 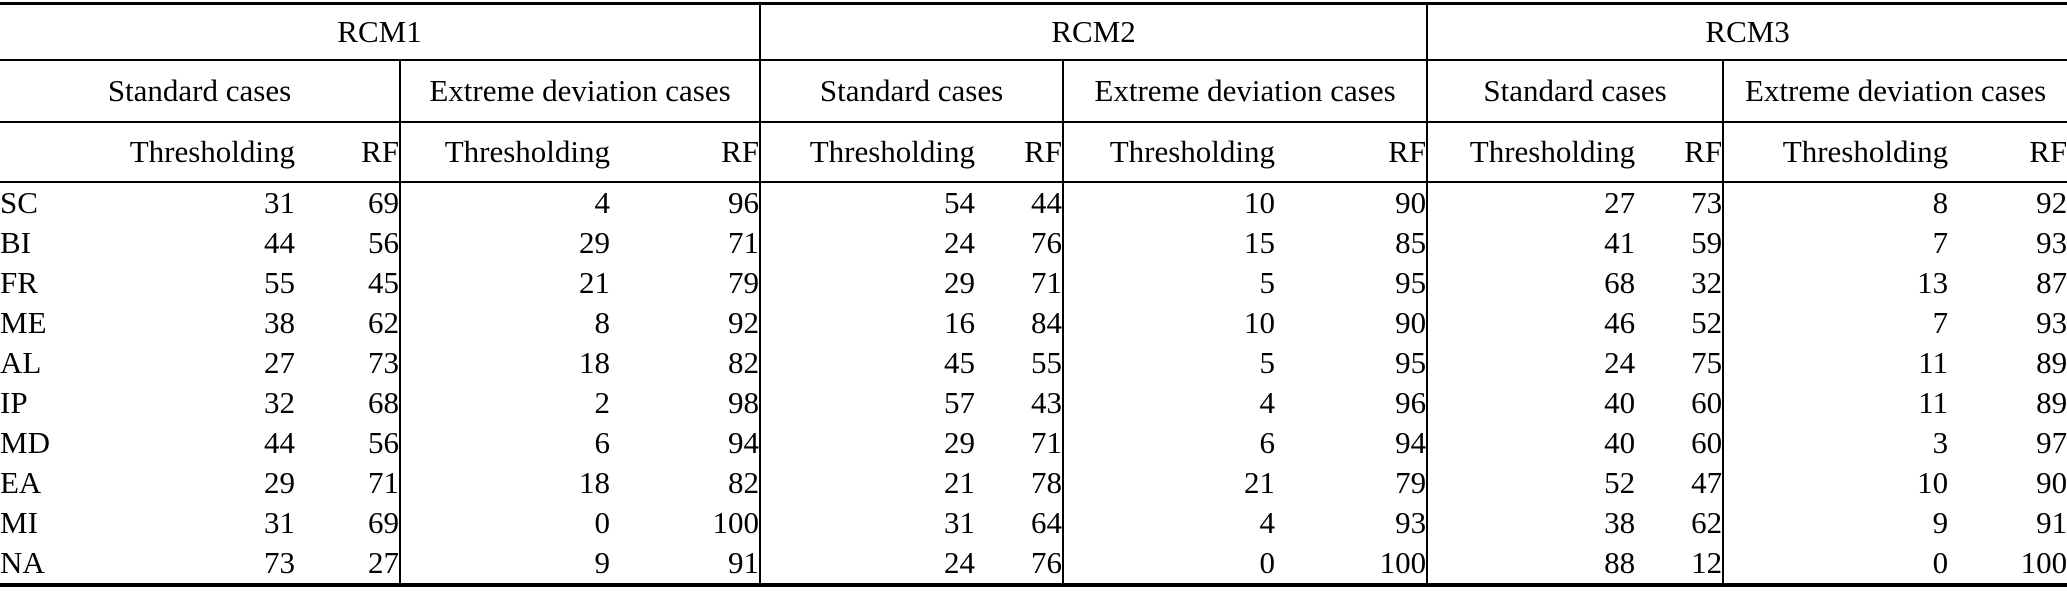 I want to click on table-row: EA 29 71 18 82 21 78 21 79 52 47 10 90, so click(x=1033, y=483).